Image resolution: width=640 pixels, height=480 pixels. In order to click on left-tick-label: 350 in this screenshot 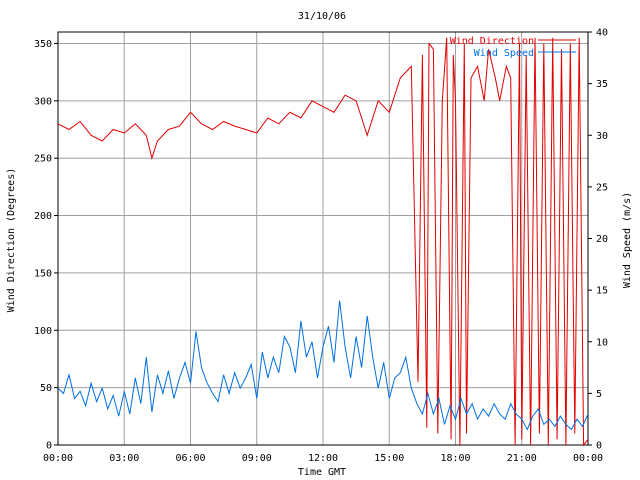, I will do `click(43, 44)`.